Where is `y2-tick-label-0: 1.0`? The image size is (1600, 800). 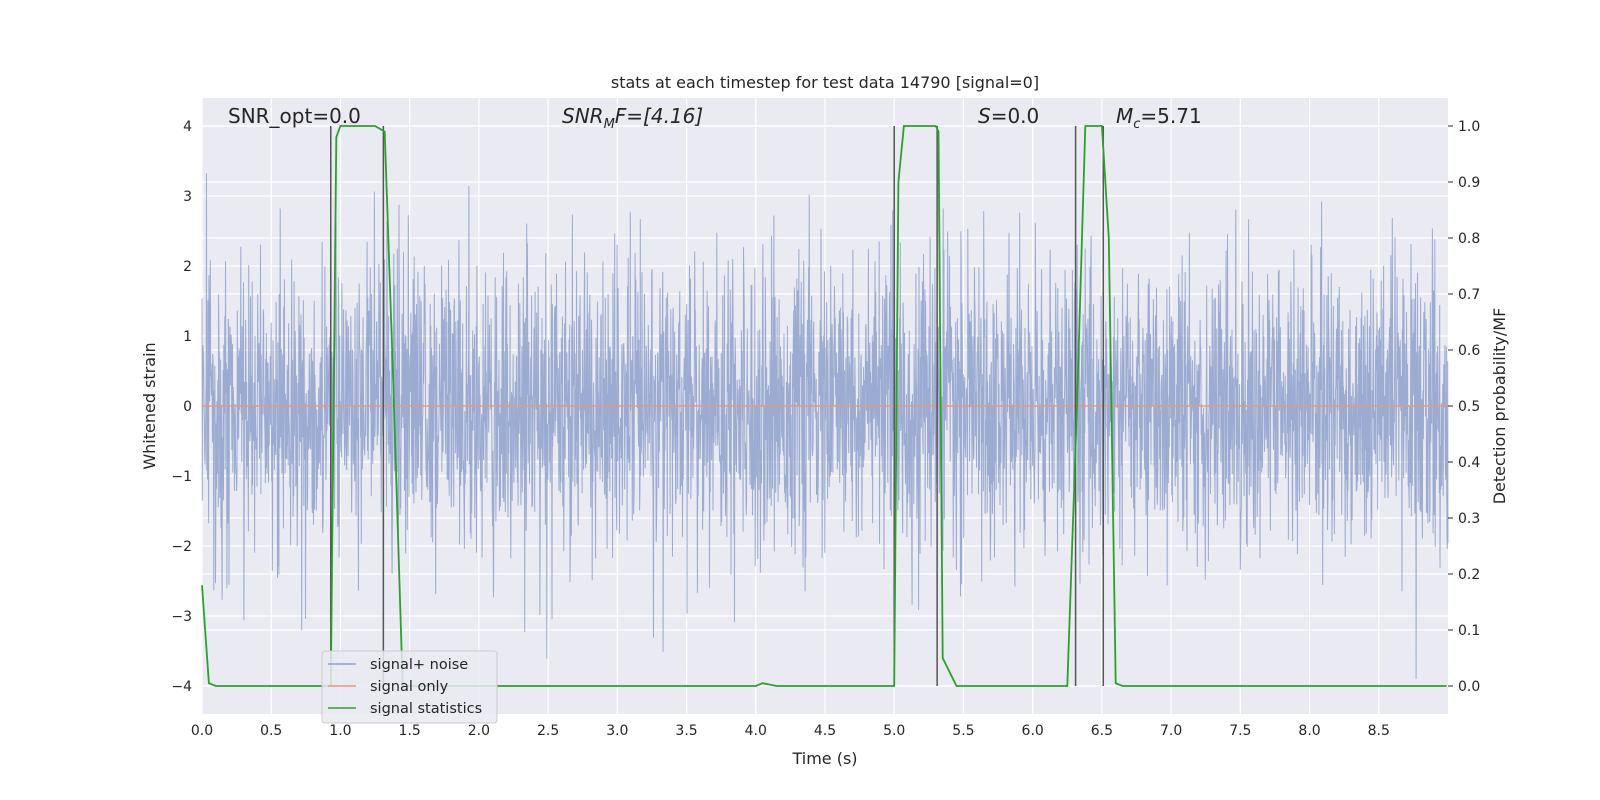
y2-tick-label-0: 1.0 is located at coordinates (1469, 127).